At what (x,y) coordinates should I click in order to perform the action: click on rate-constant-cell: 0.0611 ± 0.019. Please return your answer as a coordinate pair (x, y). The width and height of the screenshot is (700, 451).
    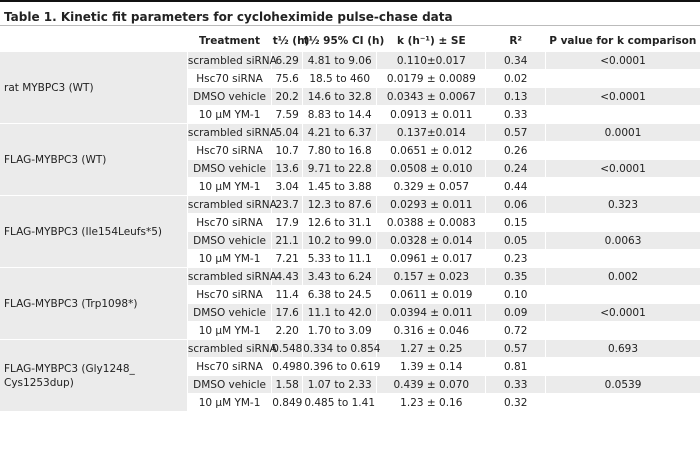
    Looking at the image, I should click on (431, 294).